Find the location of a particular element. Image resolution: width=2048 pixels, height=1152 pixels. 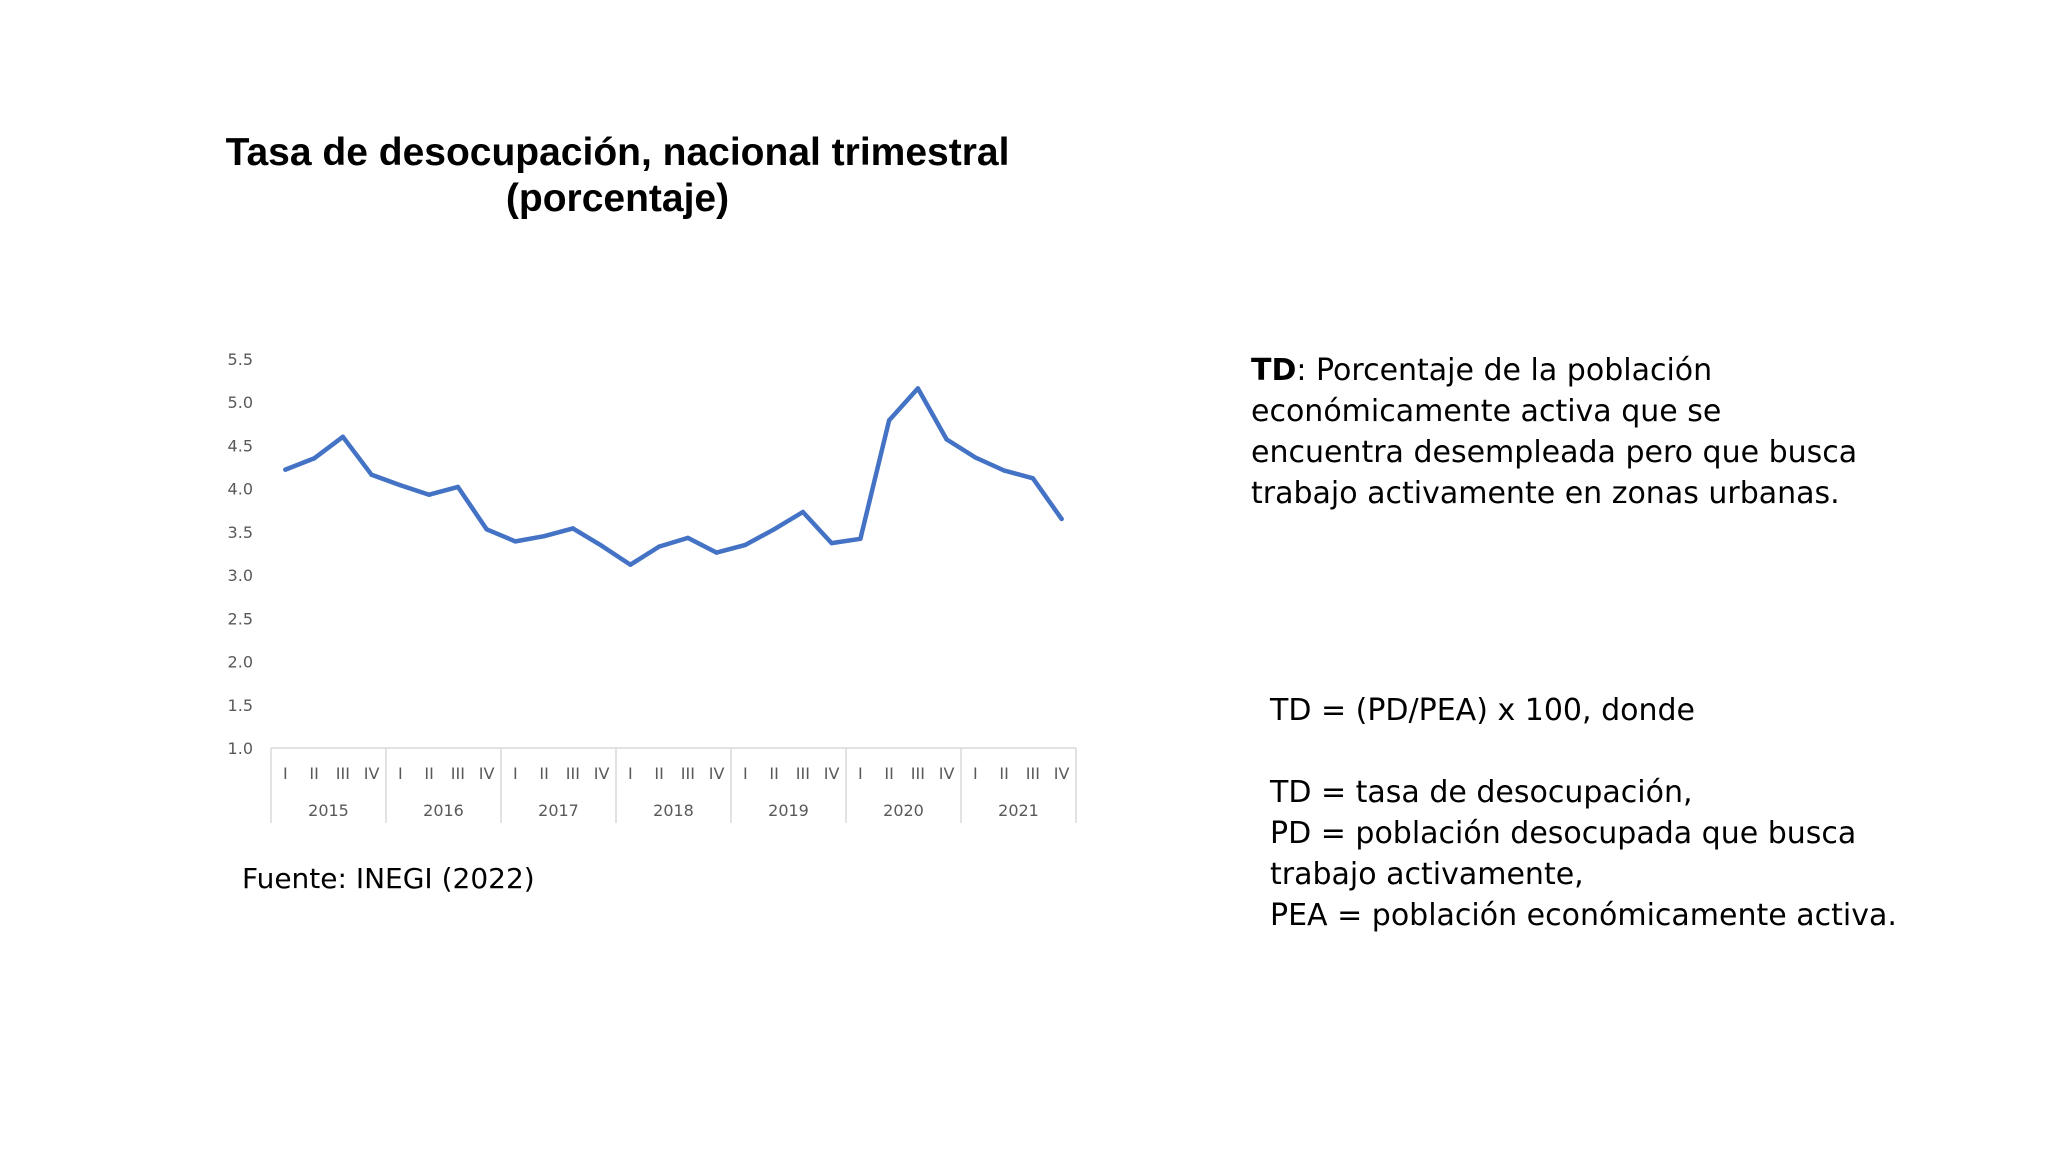

year-tick-label: 2018 is located at coordinates (673, 810).